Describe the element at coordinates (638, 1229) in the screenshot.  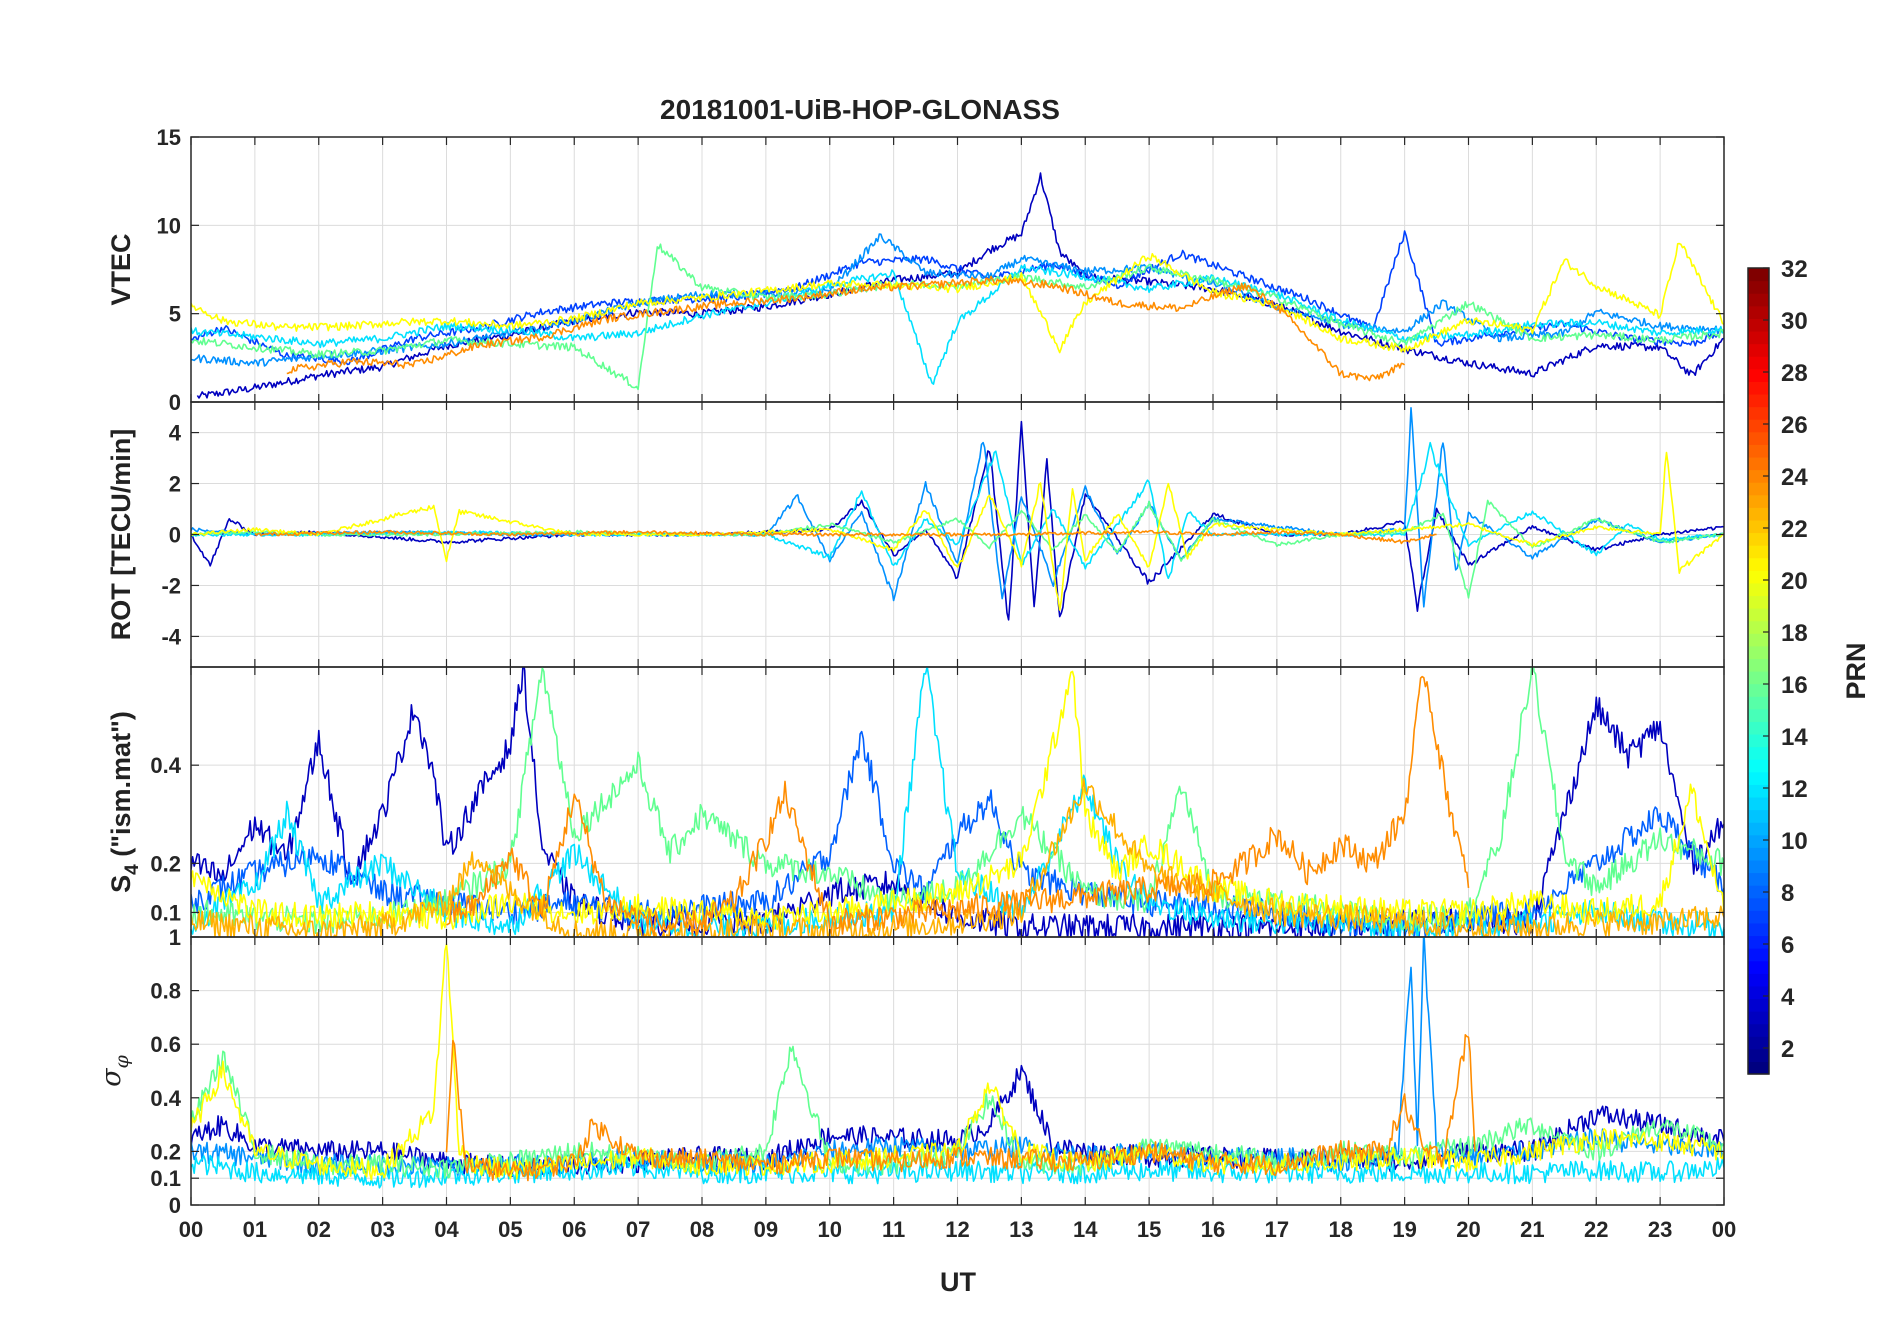
I see `x-tick-label: 07` at that location.